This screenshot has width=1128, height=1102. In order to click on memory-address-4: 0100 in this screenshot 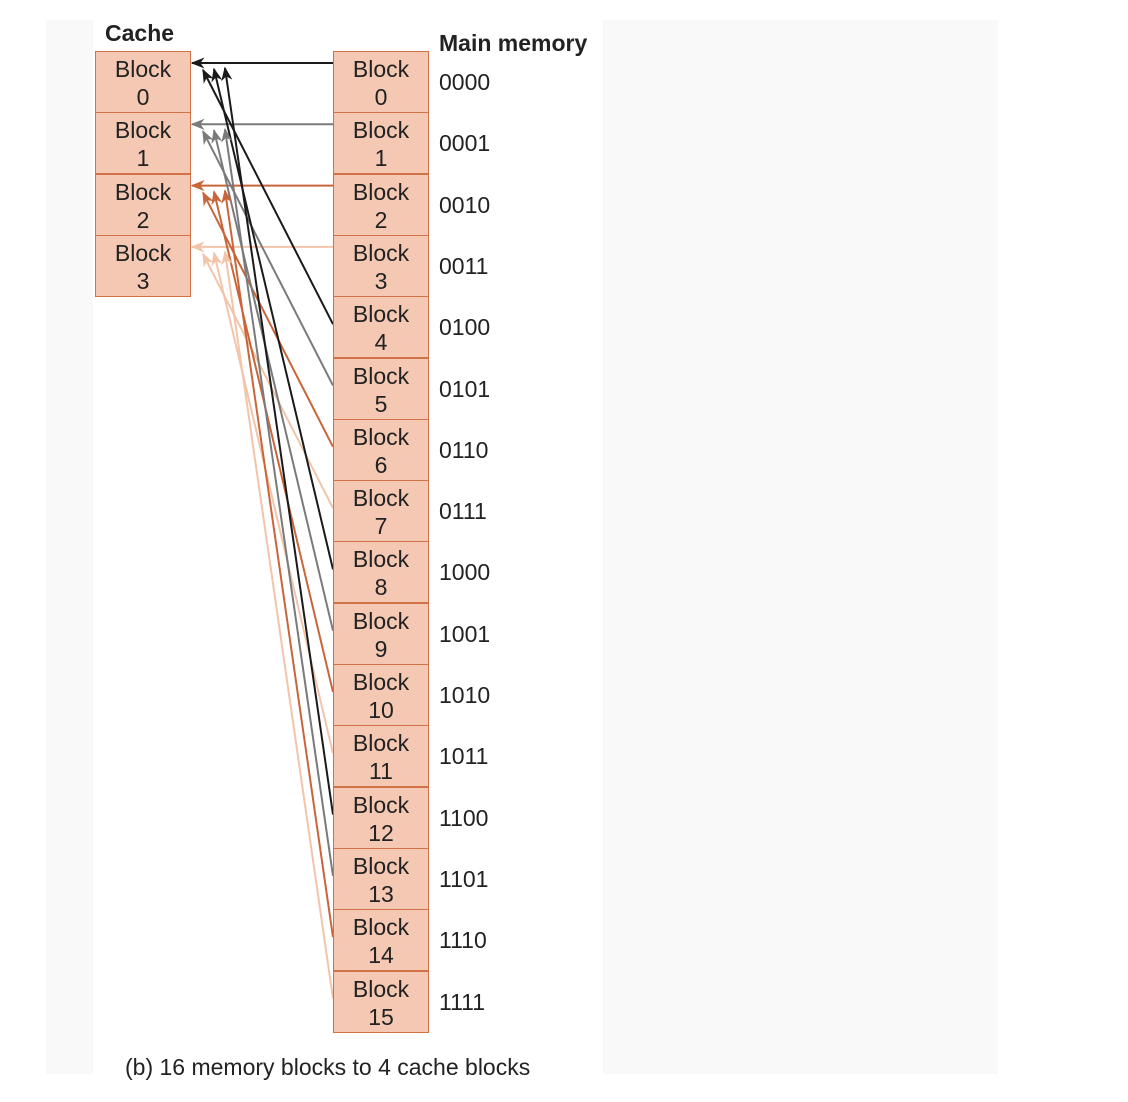, I will do `click(465, 327)`.